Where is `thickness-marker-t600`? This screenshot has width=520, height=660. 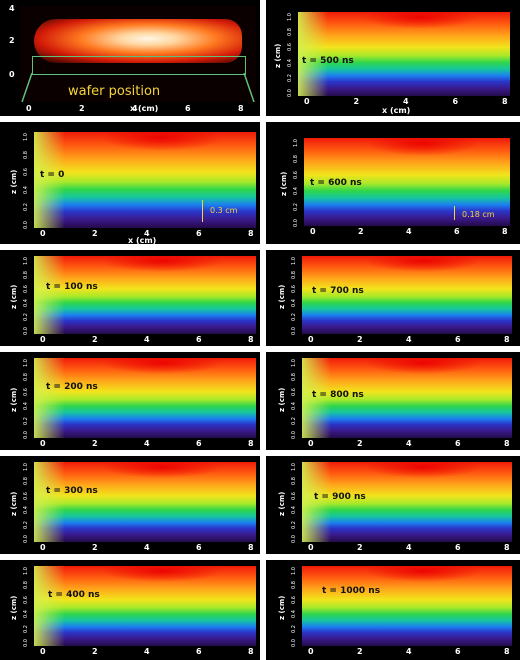 thickness-marker-t600 is located at coordinates (454, 213).